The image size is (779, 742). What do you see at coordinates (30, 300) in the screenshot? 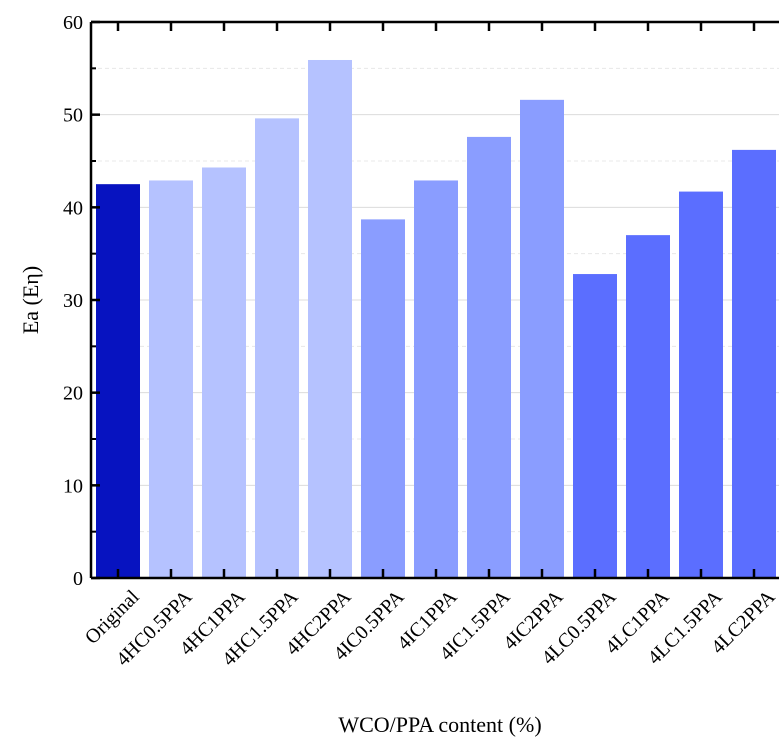
I see `y-axis-title: Ea (Eη)` at bounding box center [30, 300].